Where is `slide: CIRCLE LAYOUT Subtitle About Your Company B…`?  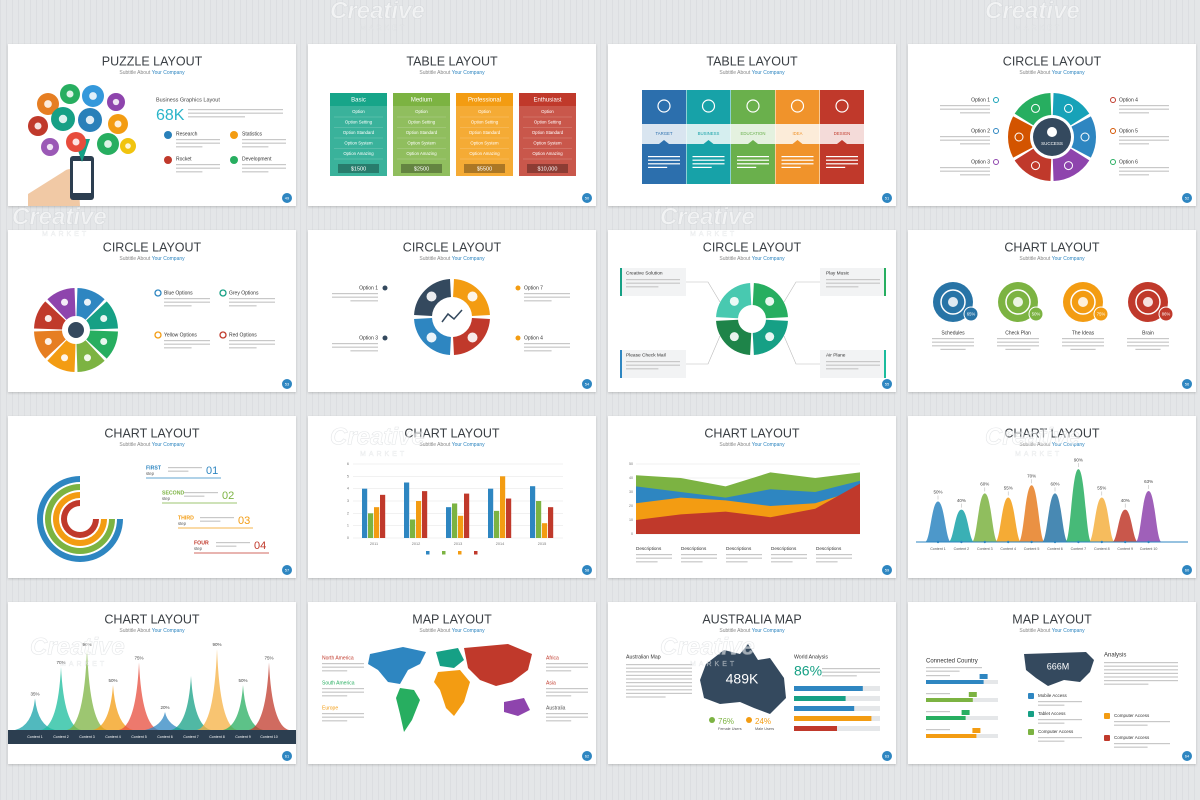 slide: CIRCLE LAYOUT Subtitle About Your Company B… is located at coordinates (152, 311).